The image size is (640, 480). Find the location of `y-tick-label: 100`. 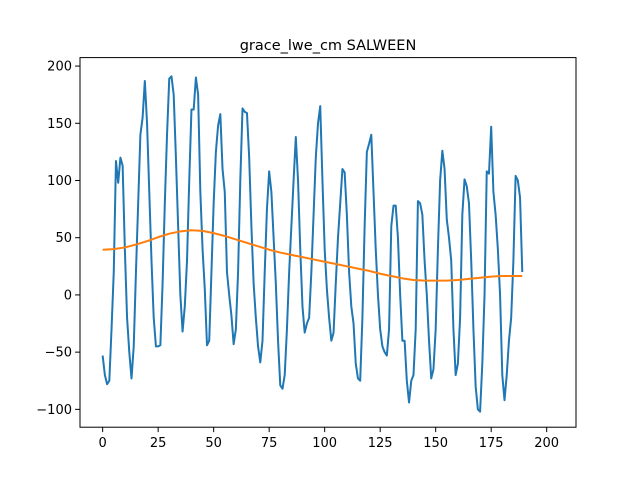

y-tick-label: 100 is located at coordinates (59, 181).